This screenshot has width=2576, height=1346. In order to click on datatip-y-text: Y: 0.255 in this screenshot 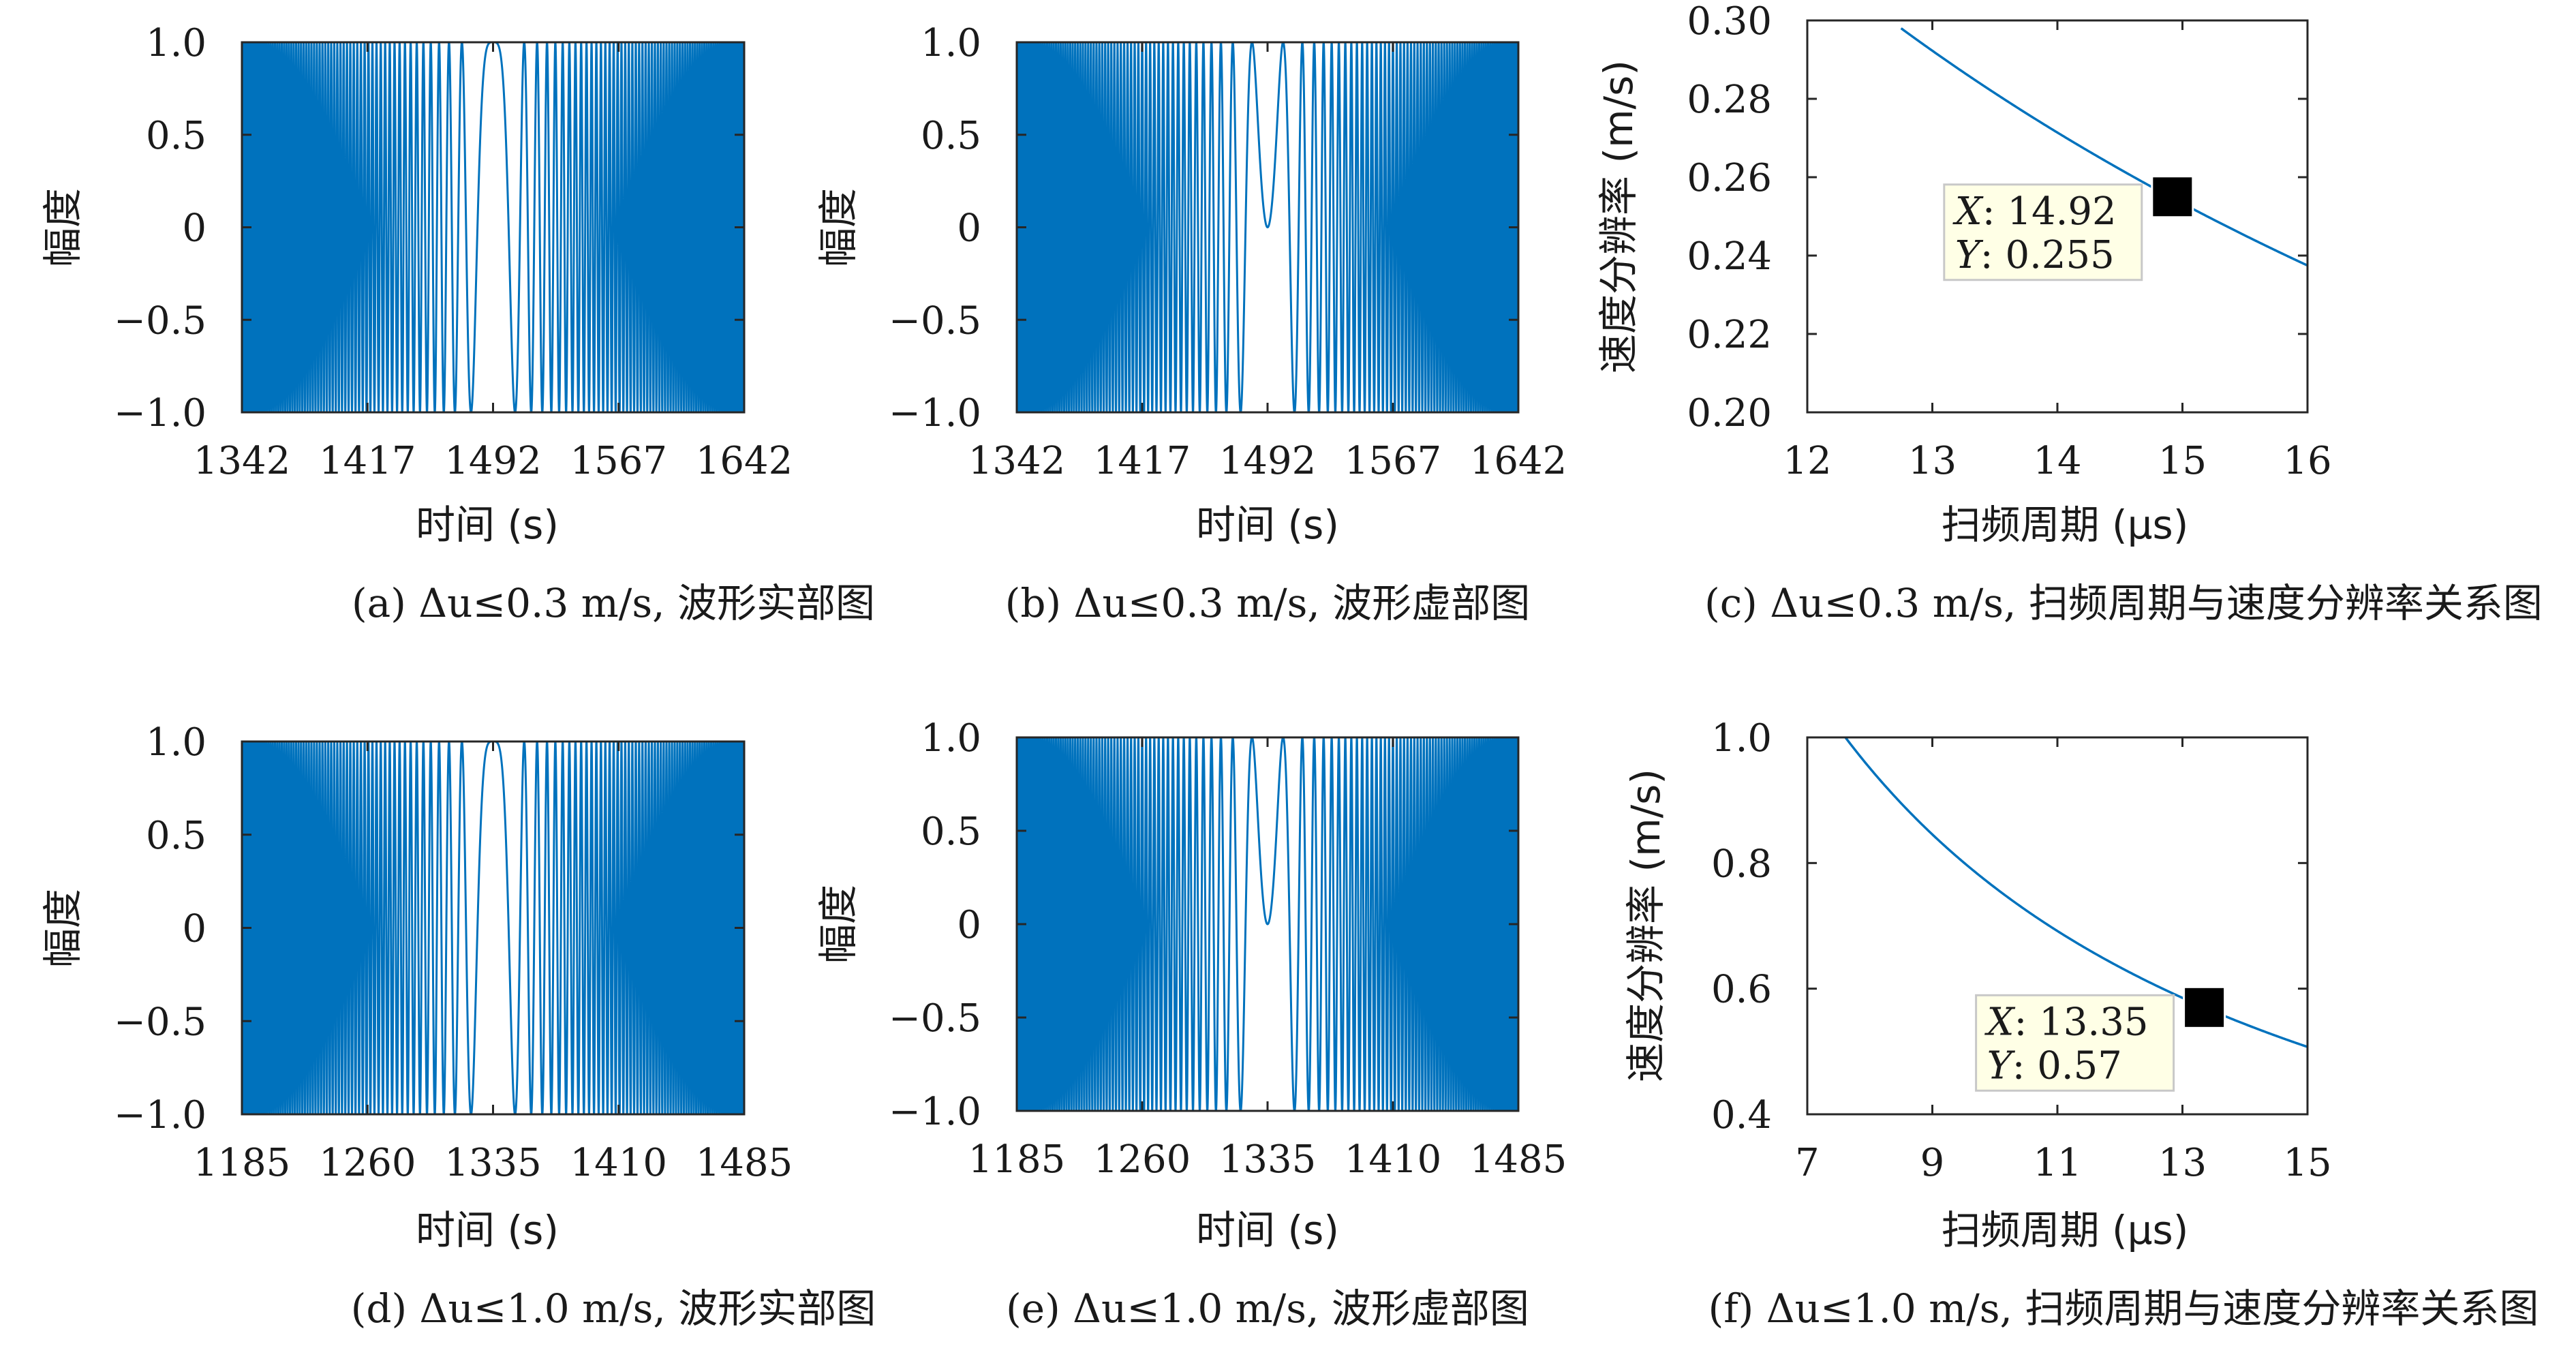, I will do `click(2035, 255)`.